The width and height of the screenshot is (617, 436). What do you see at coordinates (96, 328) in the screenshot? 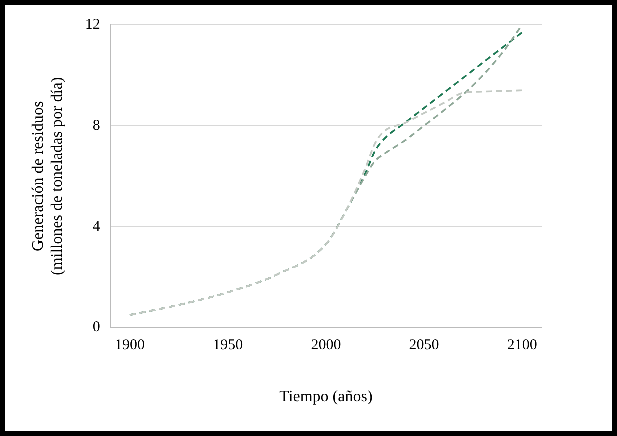
I see `y-tick-label: 0` at bounding box center [96, 328].